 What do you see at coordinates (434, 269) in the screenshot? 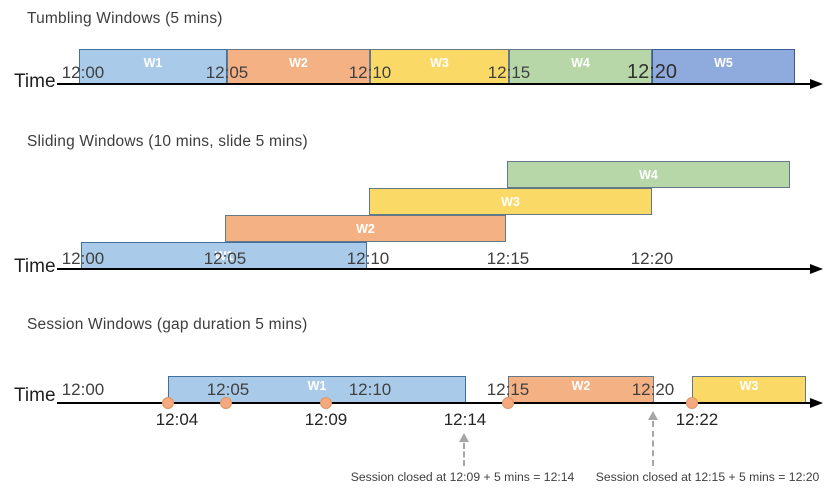
I see `sliding-time-axis` at bounding box center [434, 269].